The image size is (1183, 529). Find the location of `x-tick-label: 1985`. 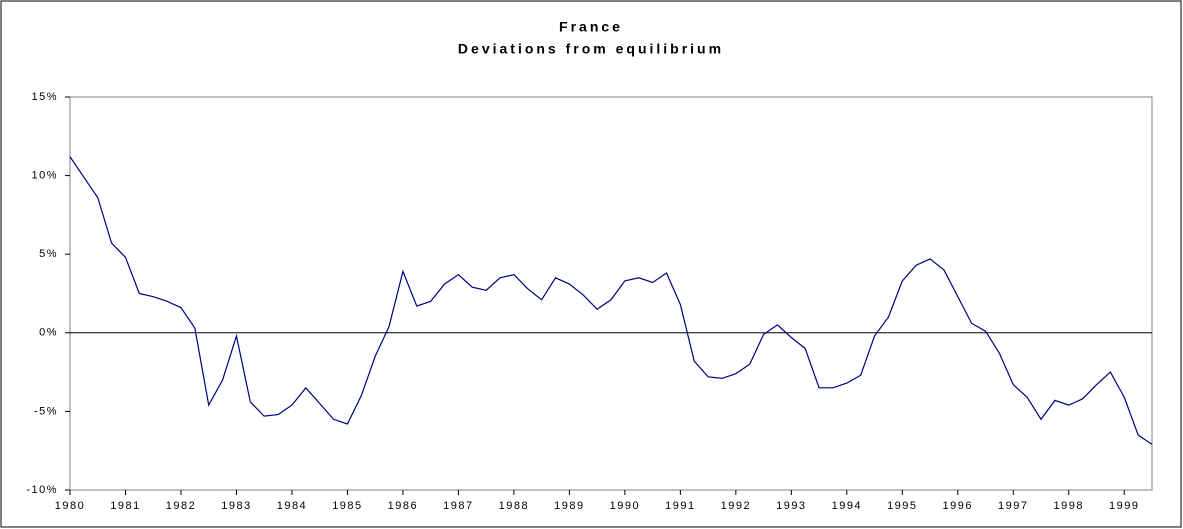

x-tick-label: 1985 is located at coordinates (347, 506).